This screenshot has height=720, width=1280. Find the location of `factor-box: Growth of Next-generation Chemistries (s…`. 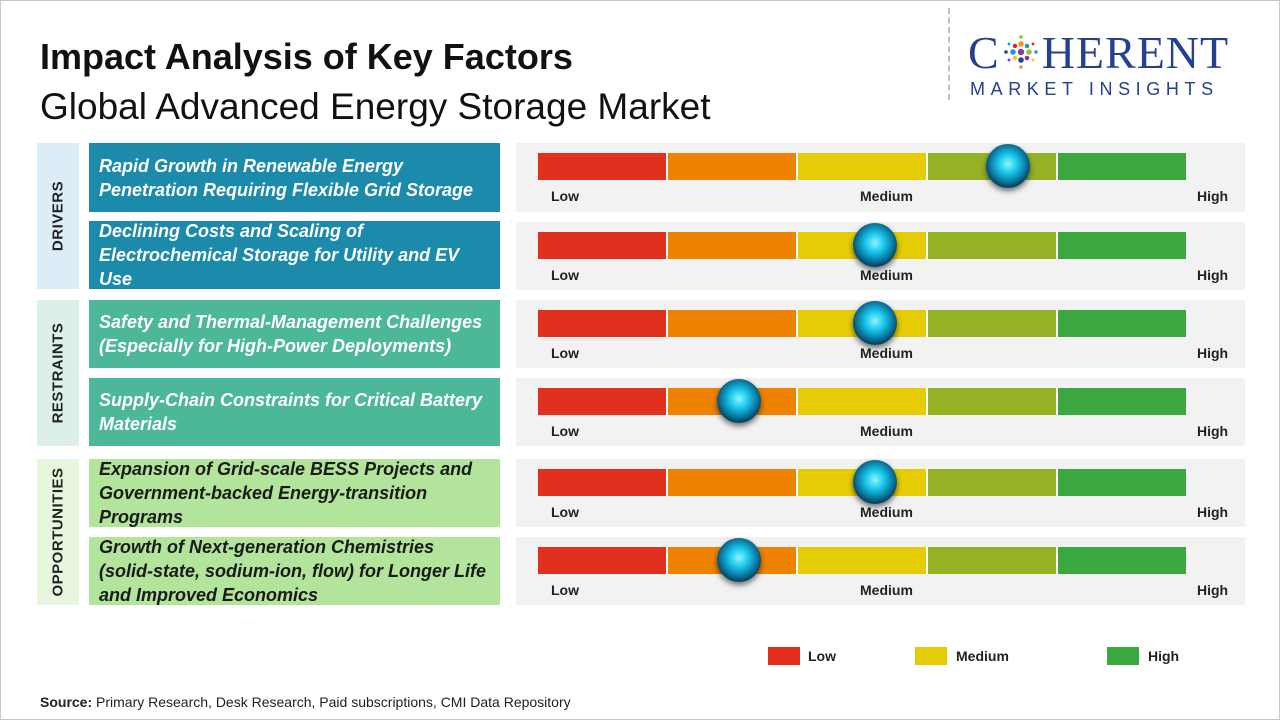

factor-box: Growth of Next-generation Chemistries (s… is located at coordinates (294, 571).